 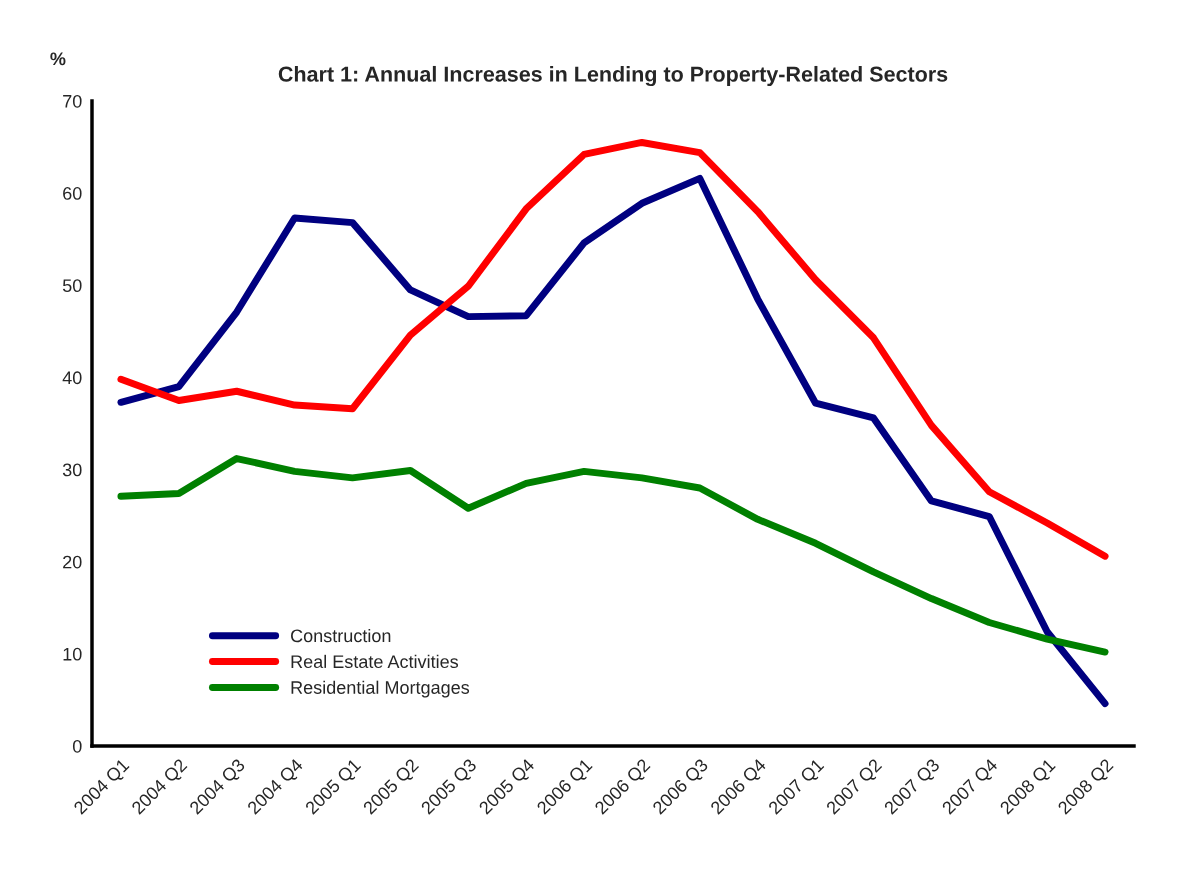 What do you see at coordinates (341, 635) in the screenshot?
I see `legend-label: Construction` at bounding box center [341, 635].